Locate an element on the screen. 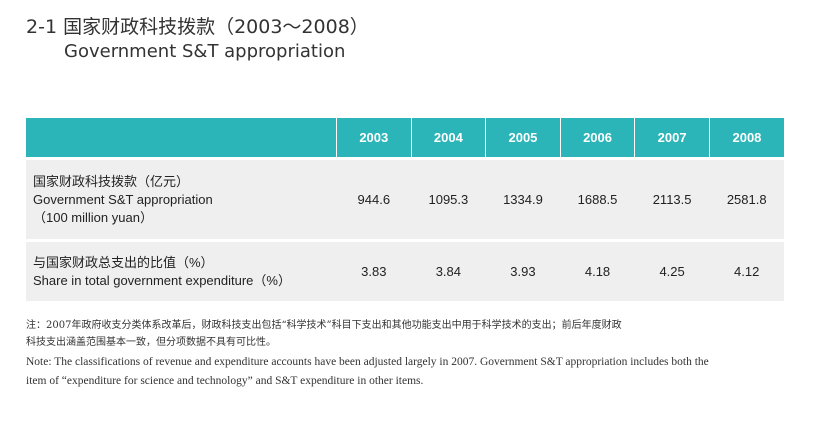 Image resolution: width=835 pixels, height=422 pixels. table-header-row: 2003 2004 2005 2006 2007 2008 is located at coordinates (405, 137).